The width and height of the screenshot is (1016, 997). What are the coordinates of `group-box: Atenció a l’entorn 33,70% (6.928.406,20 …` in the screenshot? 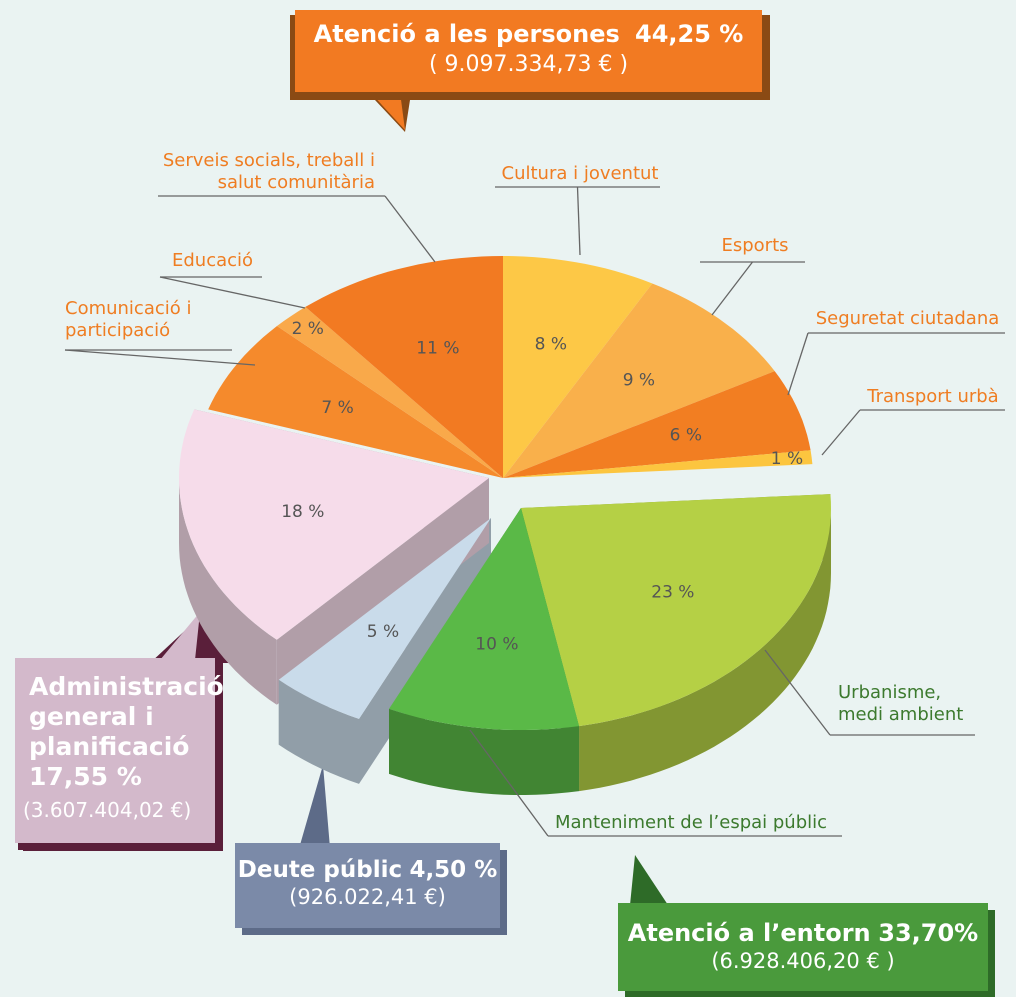 It's located at (803, 947).